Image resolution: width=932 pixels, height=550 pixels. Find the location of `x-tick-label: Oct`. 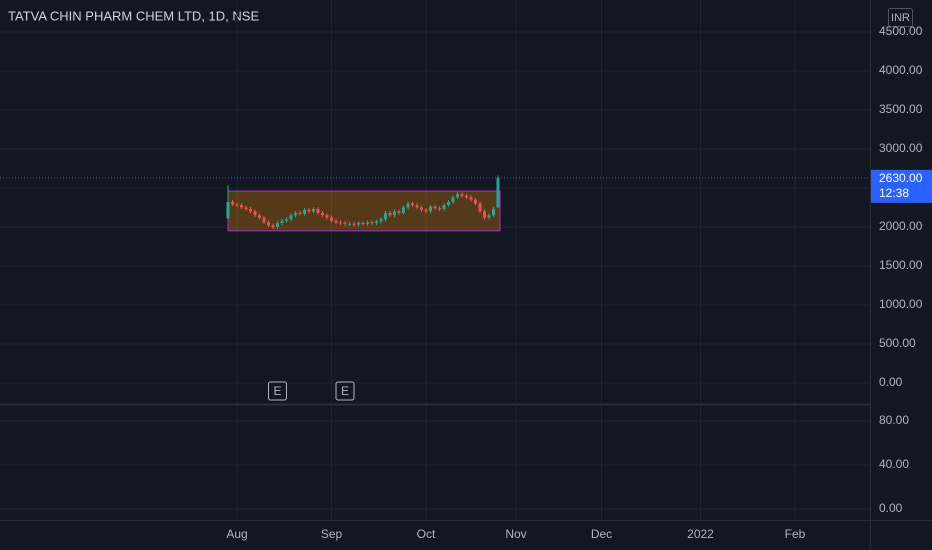

x-tick-label: Oct is located at coordinates (426, 534).